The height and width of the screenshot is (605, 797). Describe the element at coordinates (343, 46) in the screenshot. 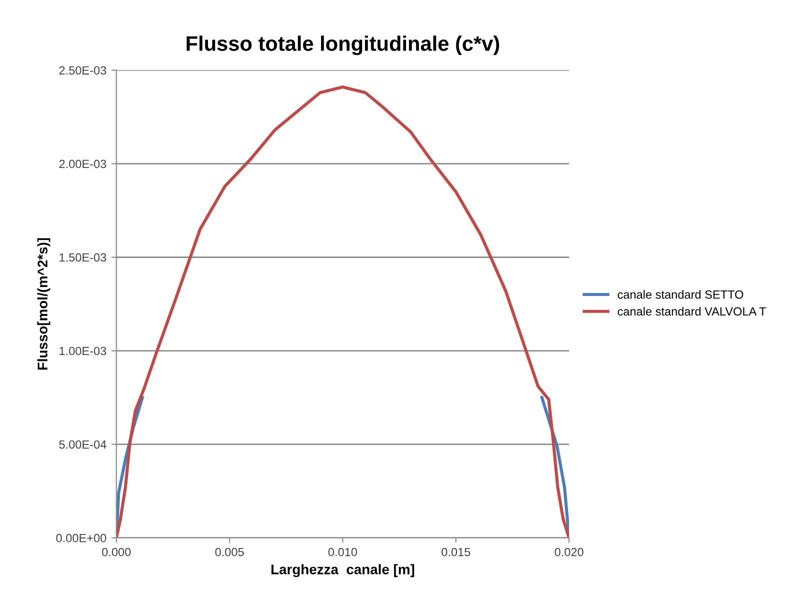

I see `chart-title: Flusso totale longitudinale (c*v)` at that location.